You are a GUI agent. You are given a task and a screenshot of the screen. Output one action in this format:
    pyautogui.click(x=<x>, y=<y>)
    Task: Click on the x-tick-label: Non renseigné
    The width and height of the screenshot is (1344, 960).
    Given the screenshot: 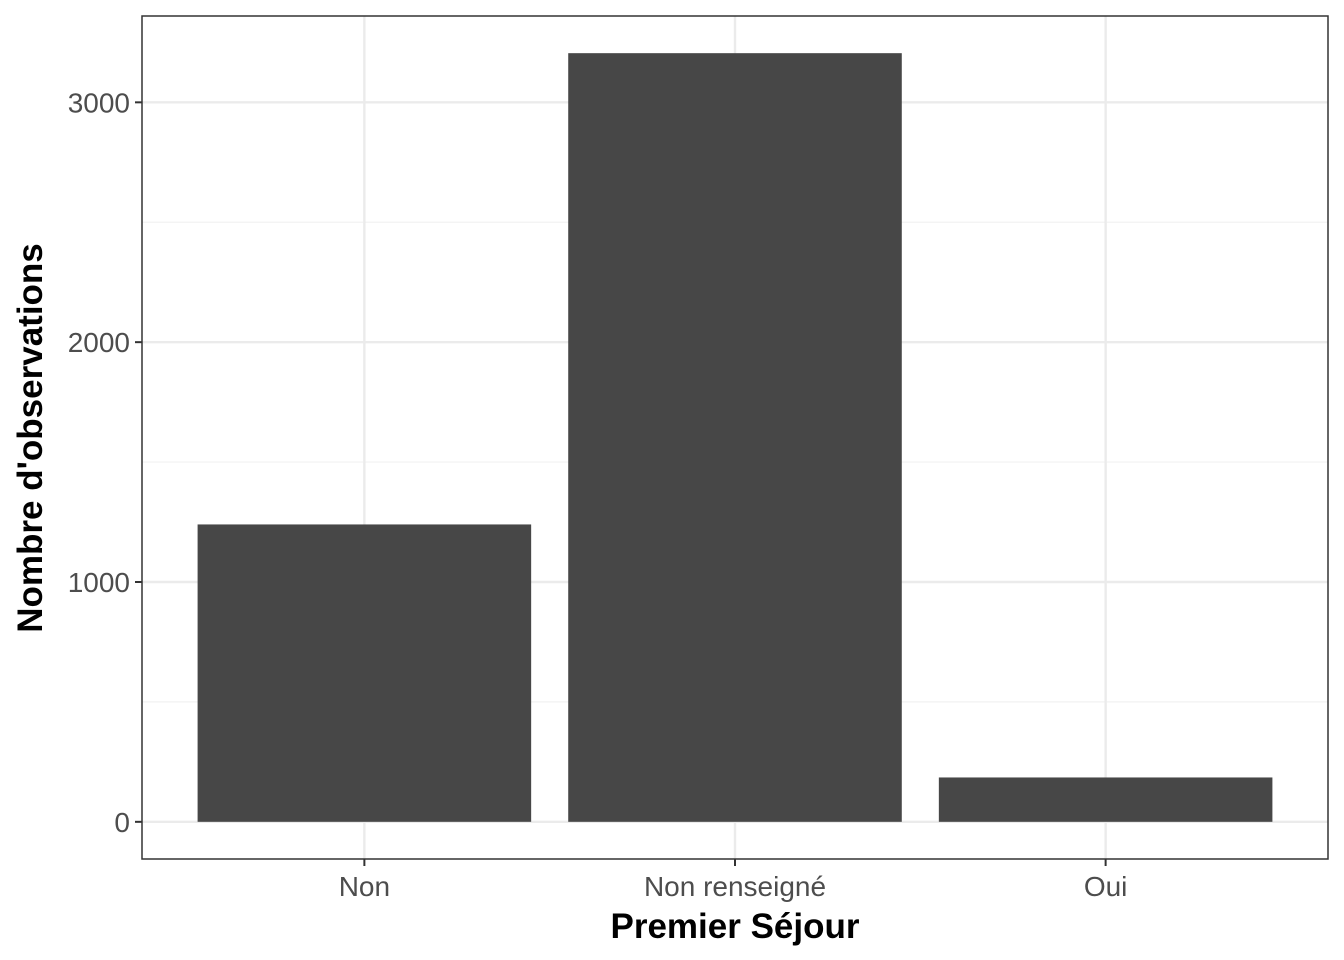 What is the action you would take?
    pyautogui.click(x=735, y=886)
    